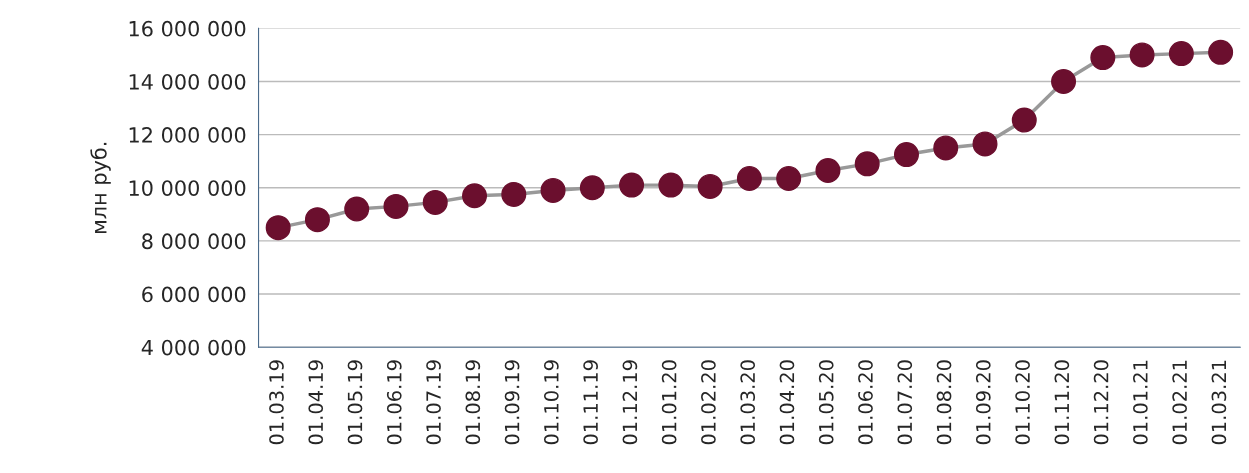 This screenshot has width=1249, height=473. I want to click on y-tick-label: 4 000 000, so click(193, 347).